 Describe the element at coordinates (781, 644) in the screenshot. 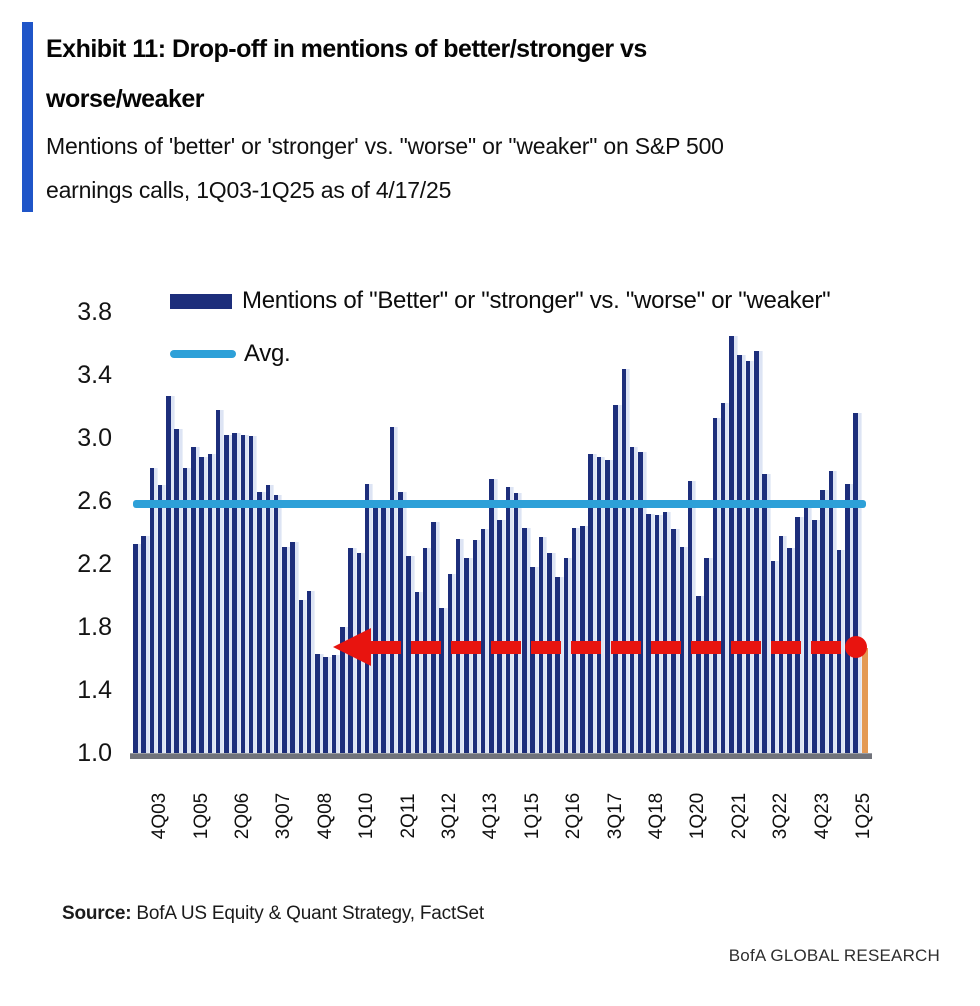

I see `bar-3Q22` at that location.